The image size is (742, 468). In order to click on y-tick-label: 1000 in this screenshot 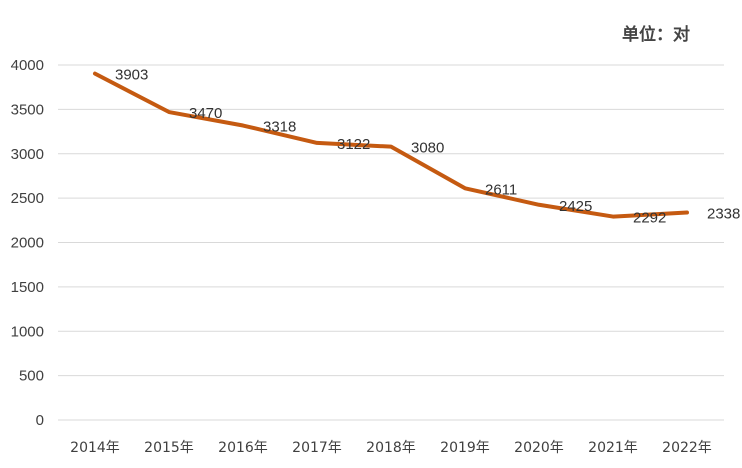, I will do `click(27, 331)`.